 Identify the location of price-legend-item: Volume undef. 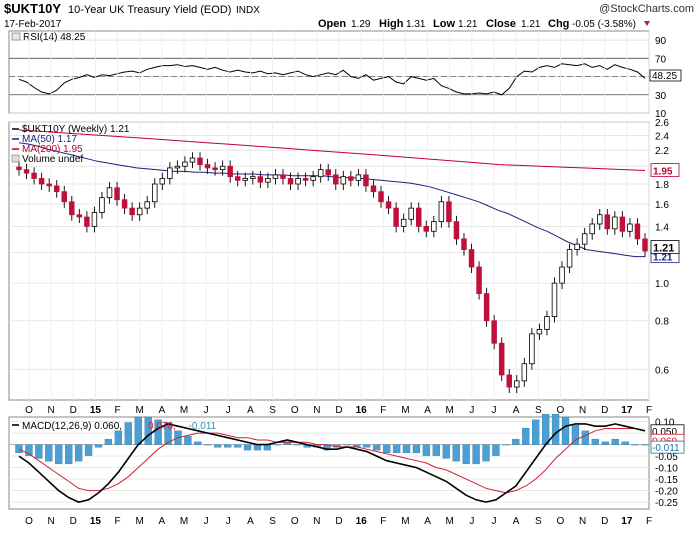
(52, 159).